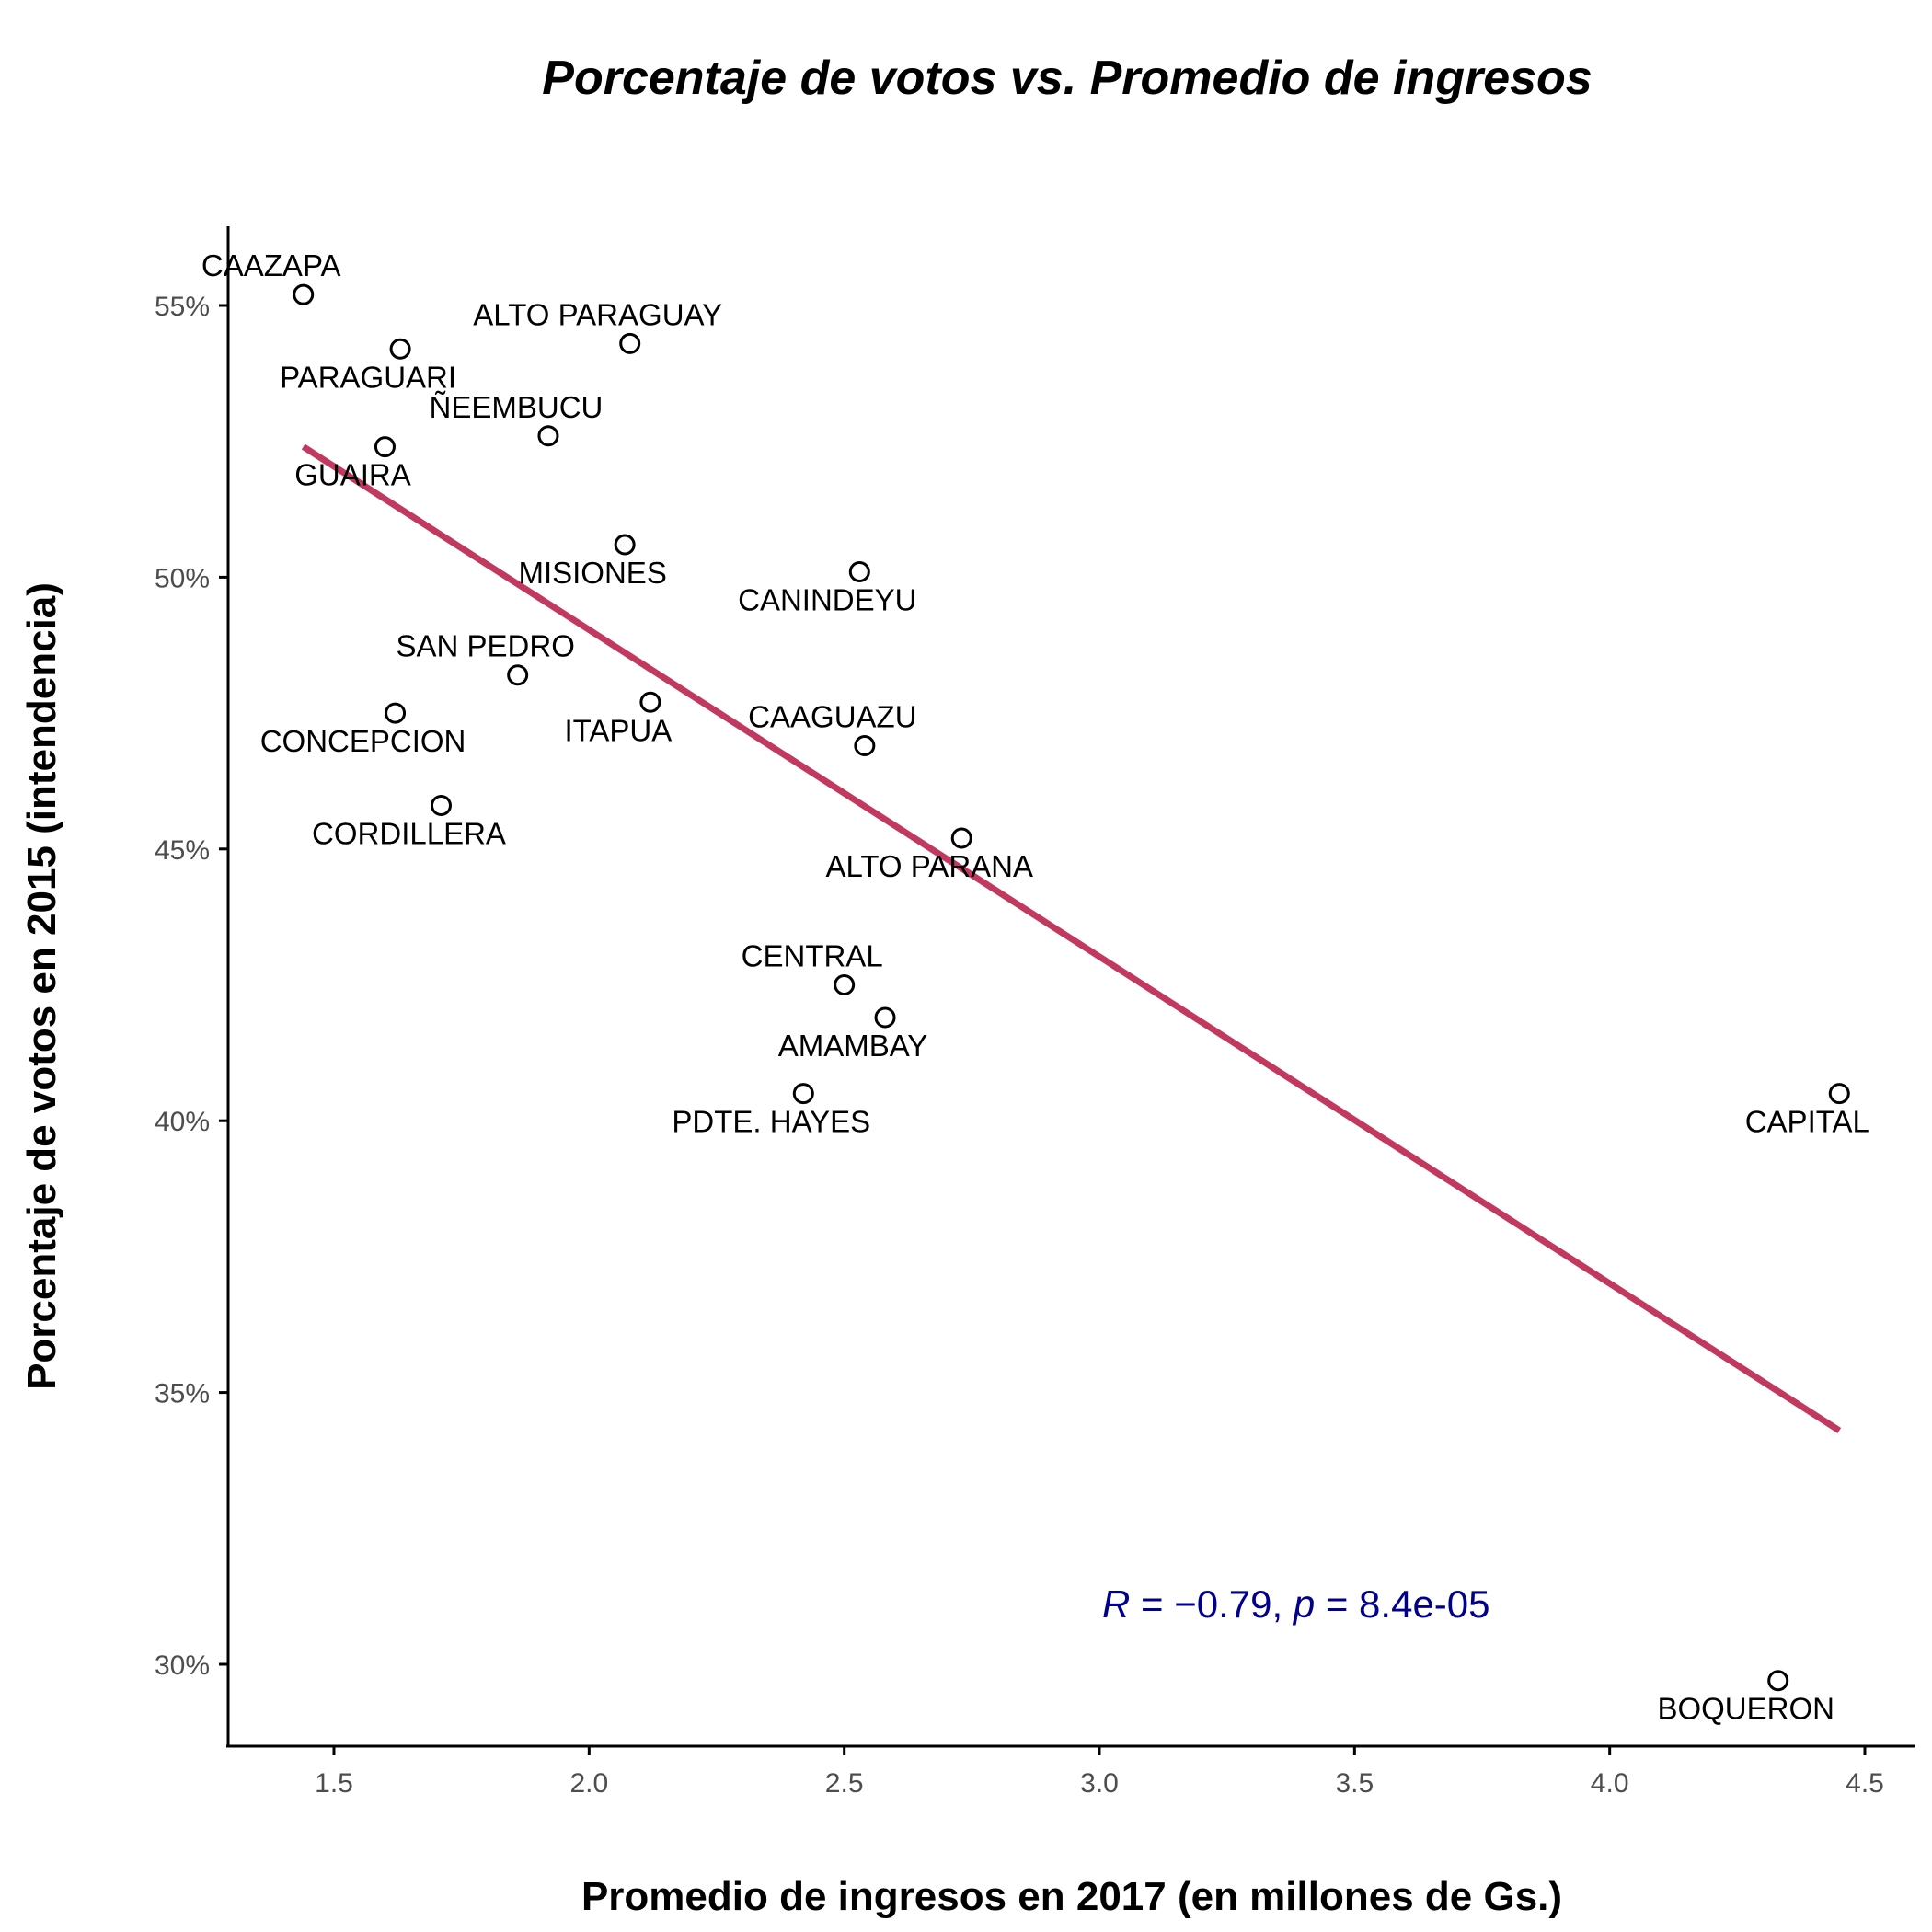  What do you see at coordinates (832, 717) in the screenshot?
I see `point-label: CAAGUAZU` at bounding box center [832, 717].